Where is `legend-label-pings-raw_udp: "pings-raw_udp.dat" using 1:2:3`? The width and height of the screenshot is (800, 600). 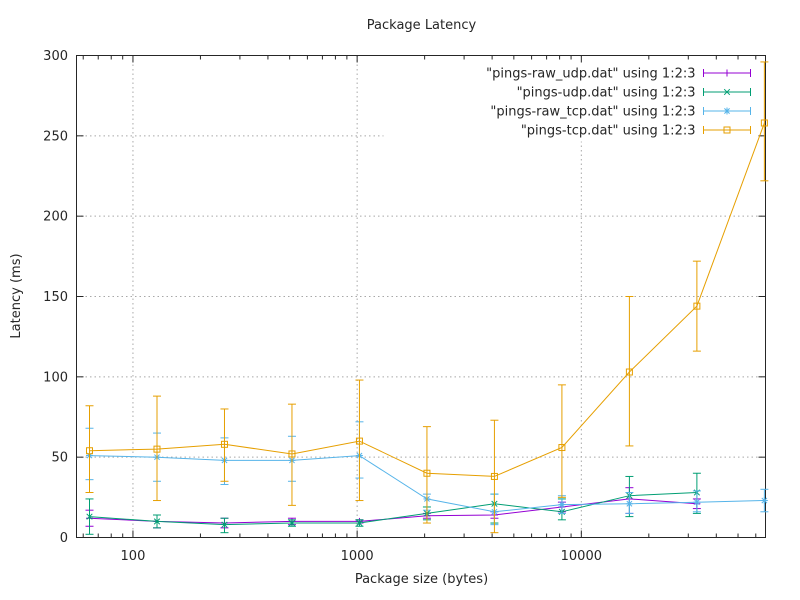
legend-label-pings-raw_udp: "pings-raw_udp.dat" using 1:2:3 is located at coordinates (590, 74).